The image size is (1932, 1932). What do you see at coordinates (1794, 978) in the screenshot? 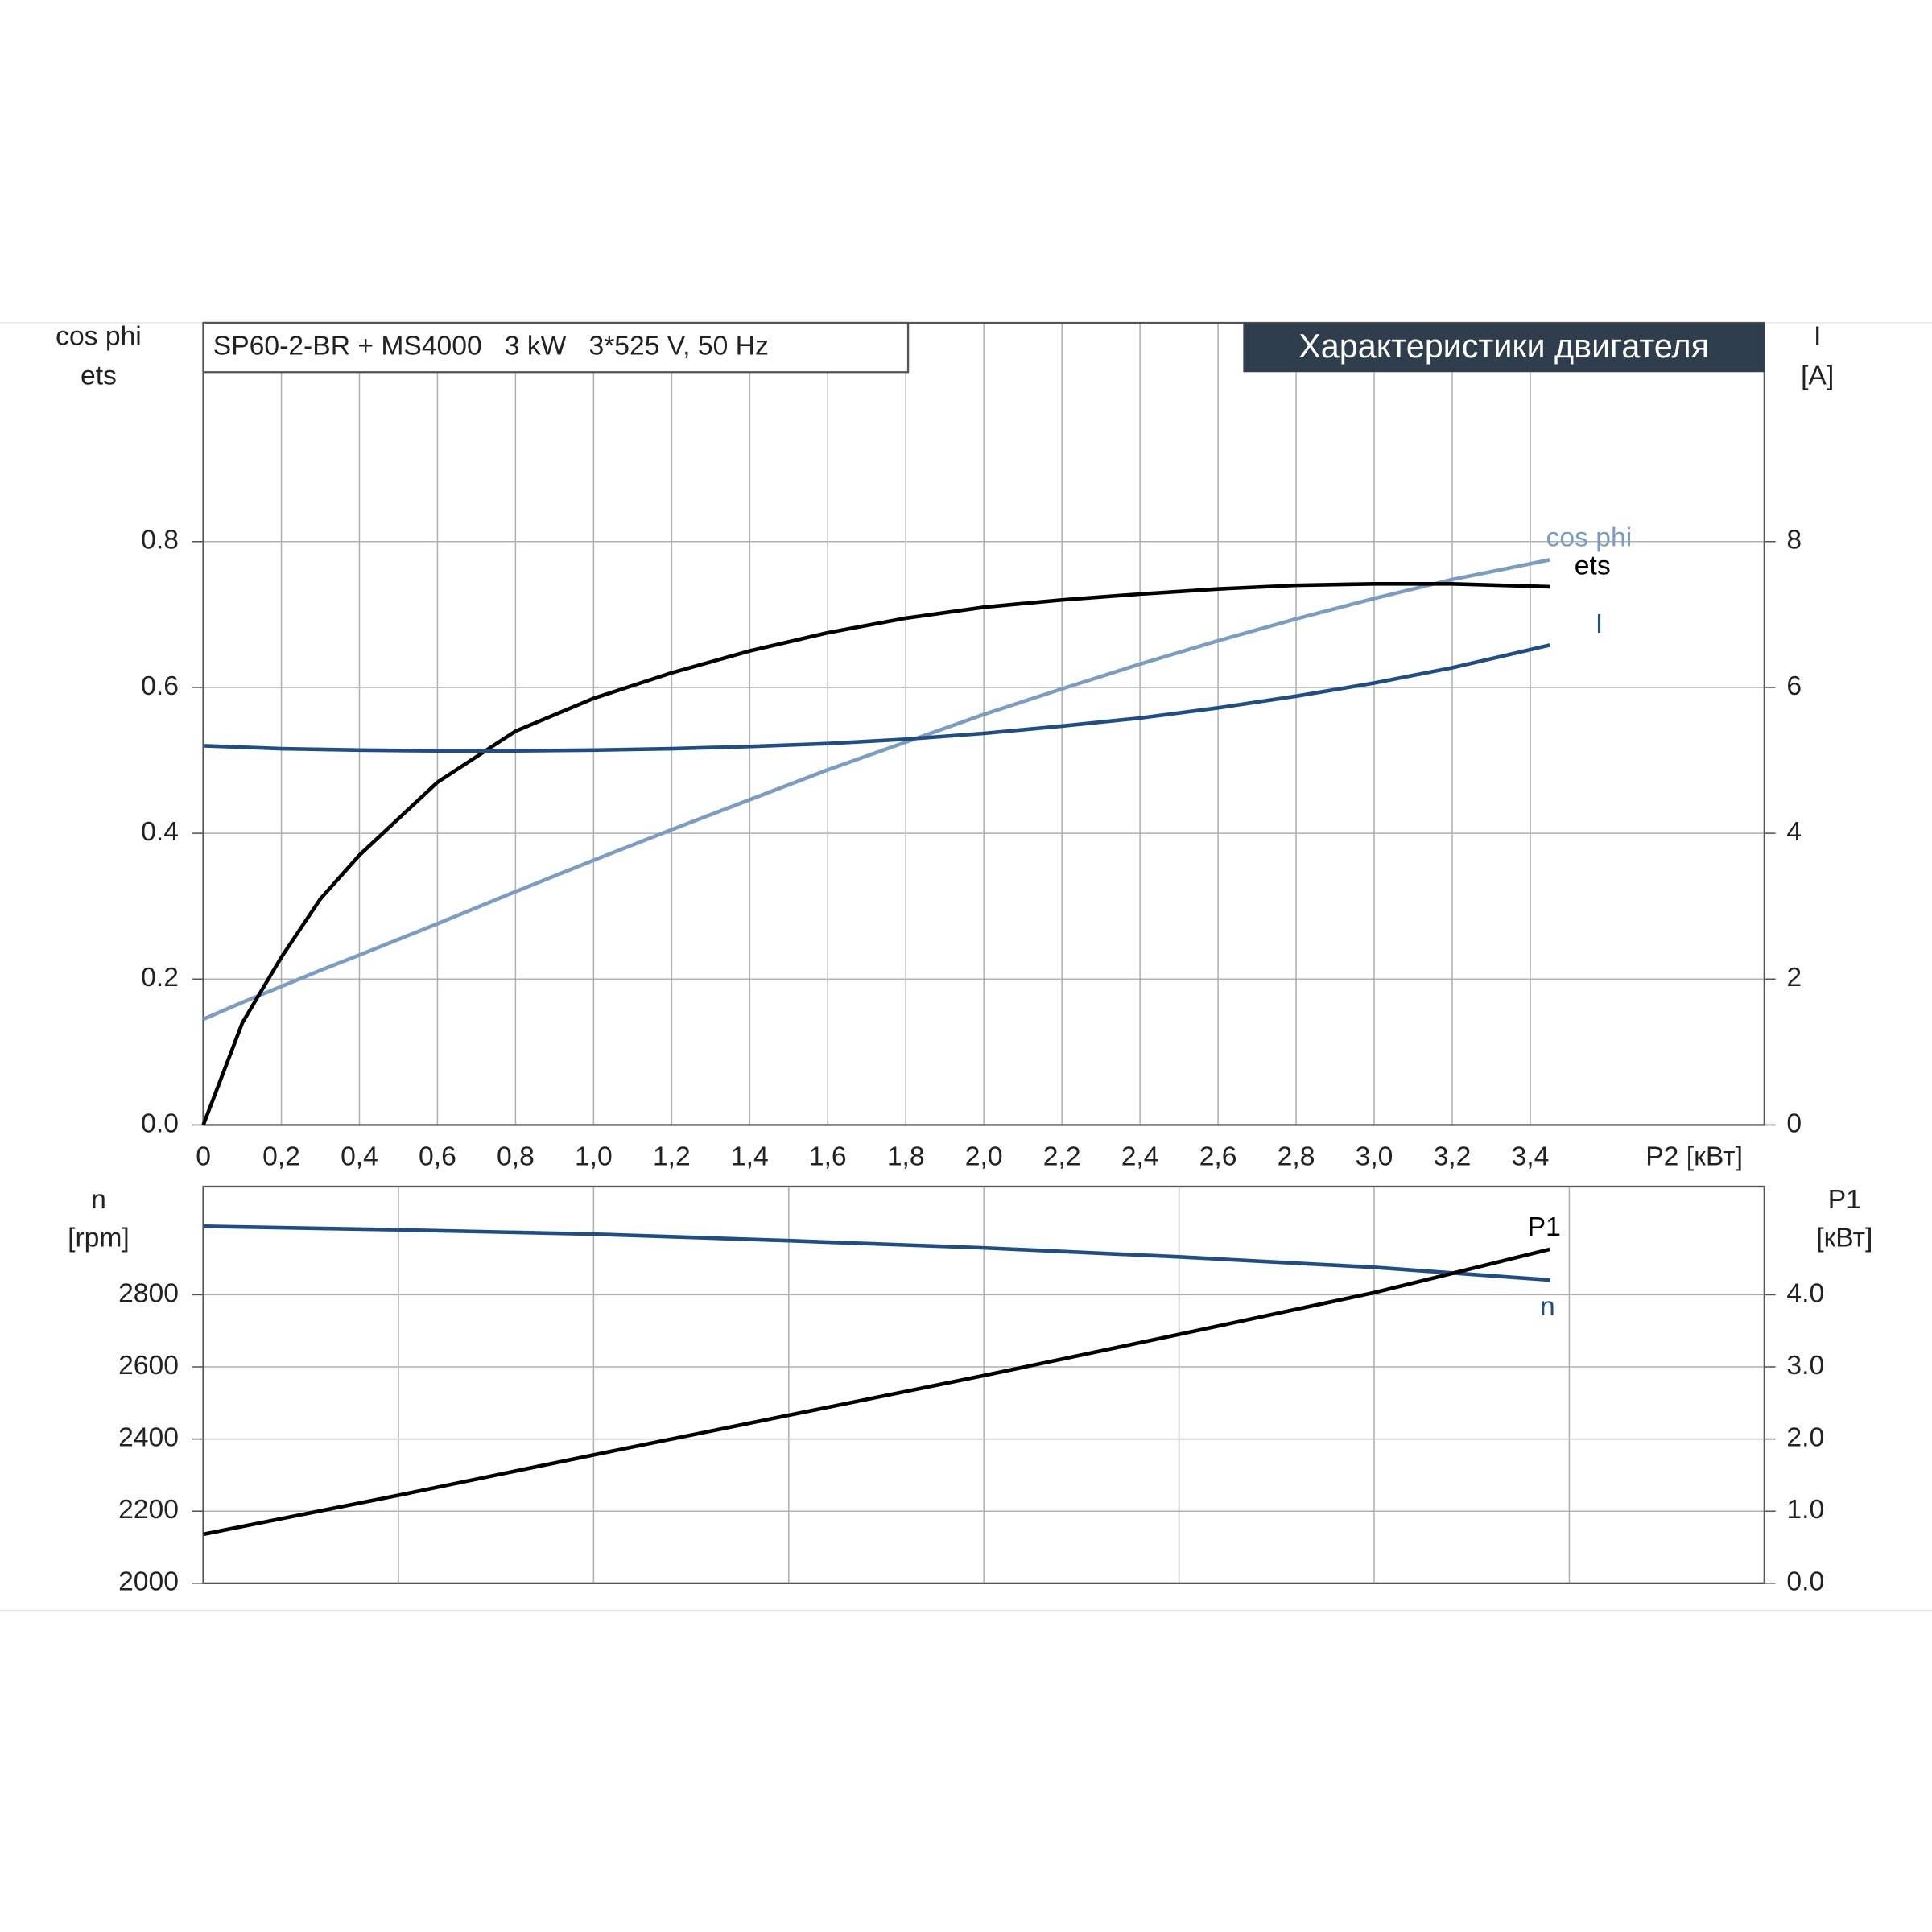
I see `y2-tick-label: 2` at bounding box center [1794, 978].